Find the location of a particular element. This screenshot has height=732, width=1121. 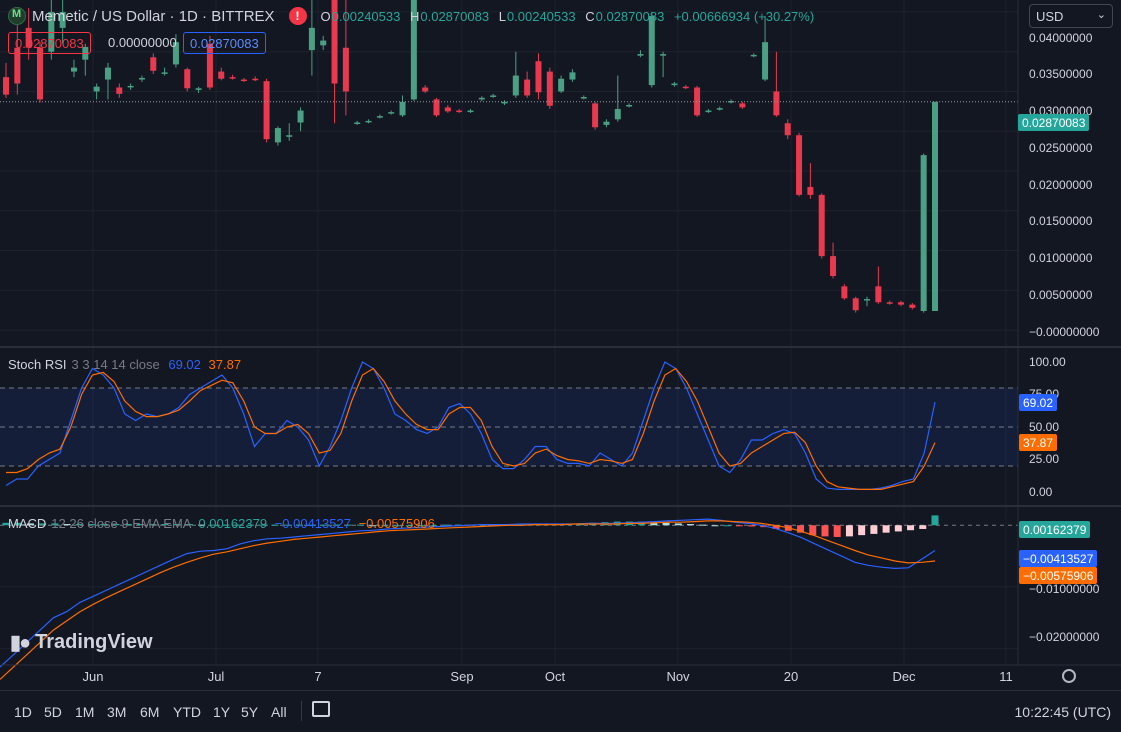

stoch-tick: 0.00 is located at coordinates (1041, 492).